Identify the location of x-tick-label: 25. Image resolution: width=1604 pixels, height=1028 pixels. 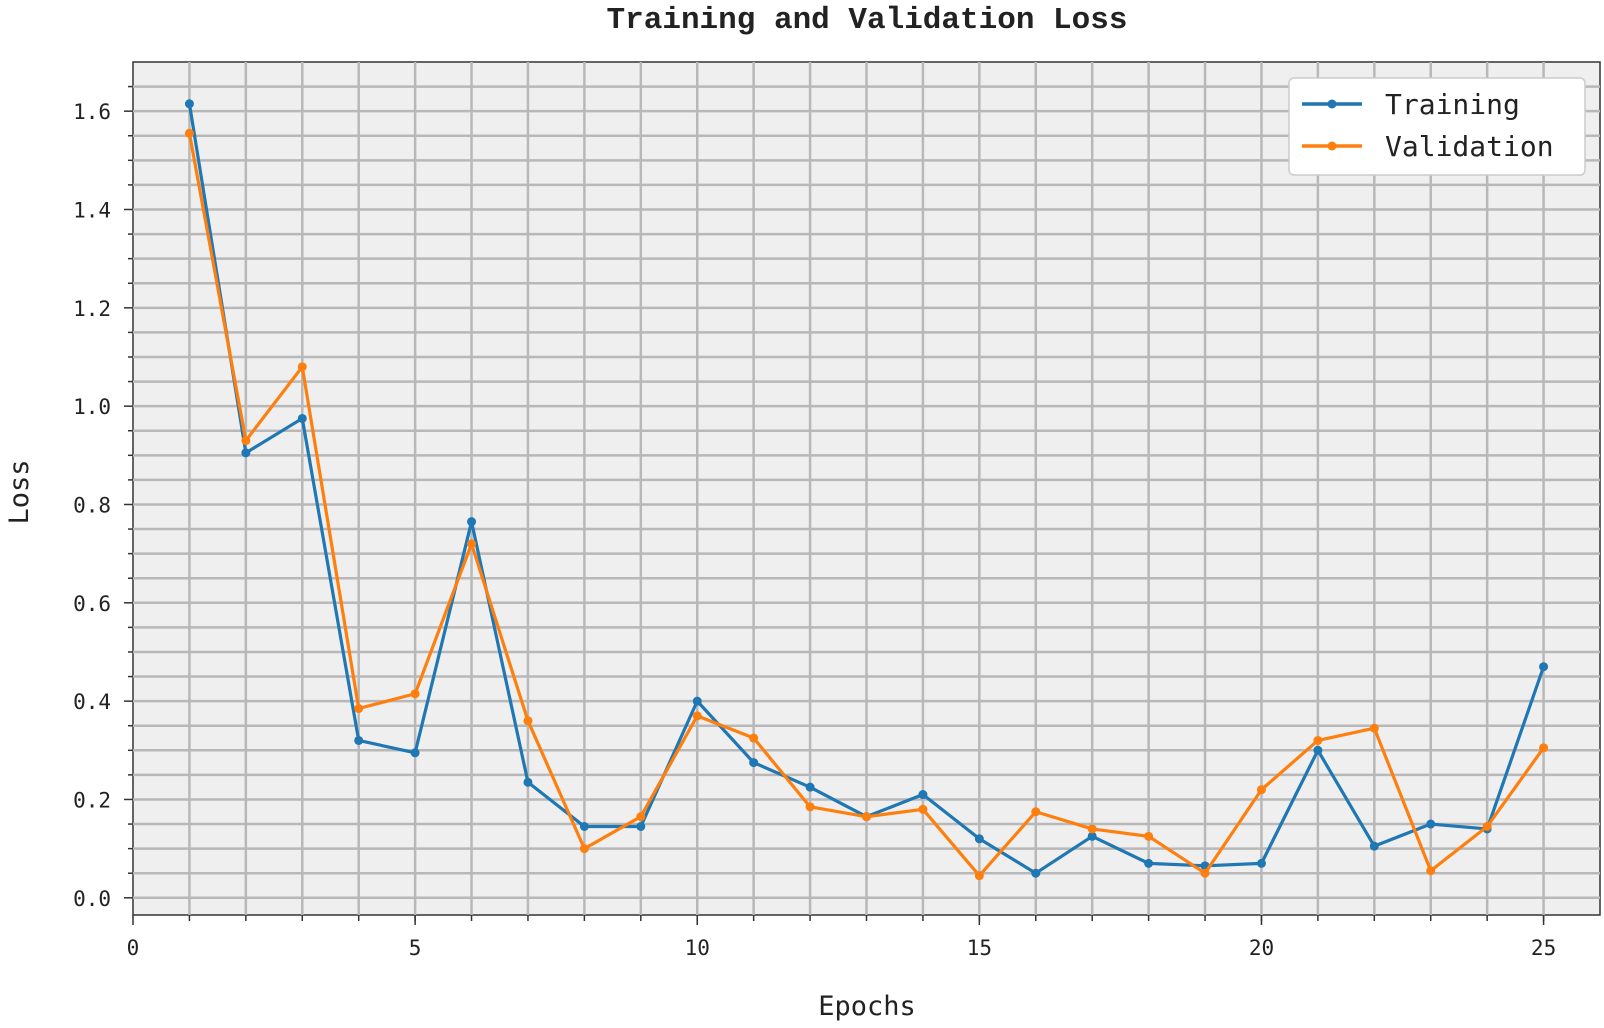
(1543, 948).